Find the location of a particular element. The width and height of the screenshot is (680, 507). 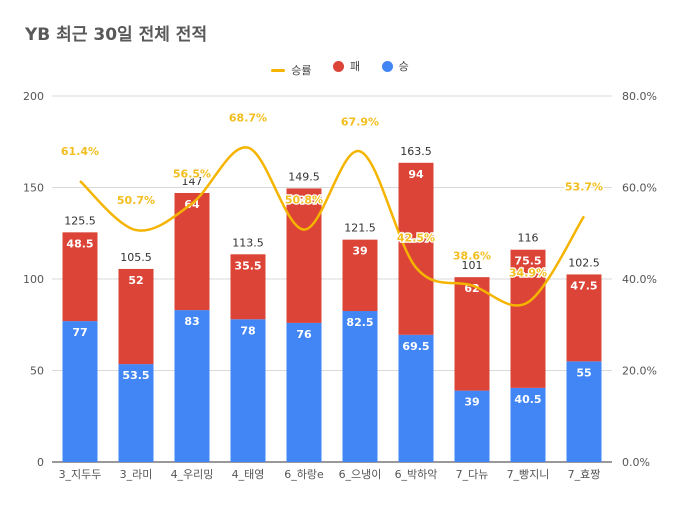

total-data-label: 105.5 is located at coordinates (136, 257).